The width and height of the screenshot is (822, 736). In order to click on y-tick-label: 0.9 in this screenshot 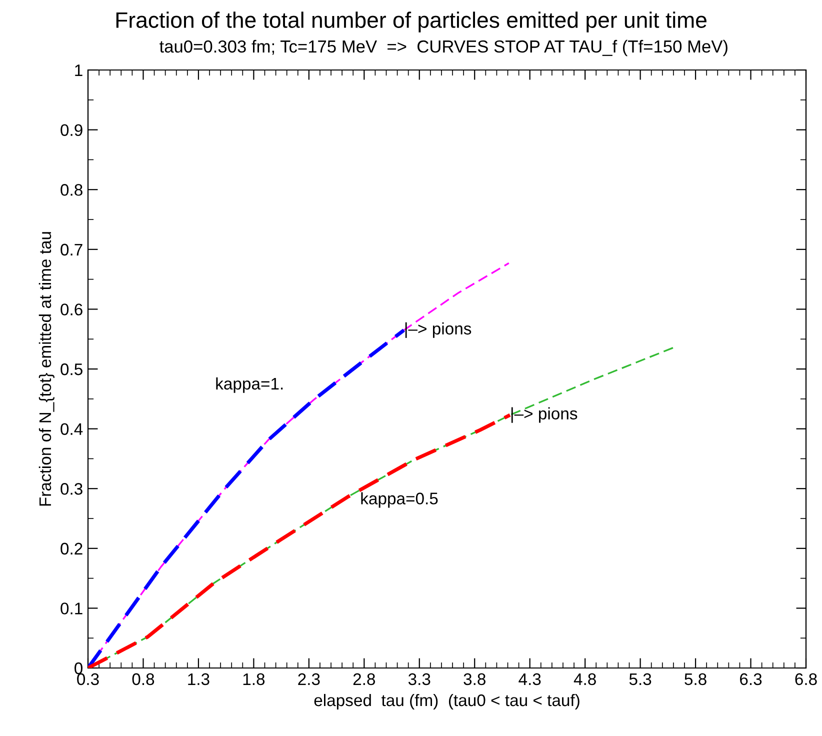, I will do `click(71, 130)`.